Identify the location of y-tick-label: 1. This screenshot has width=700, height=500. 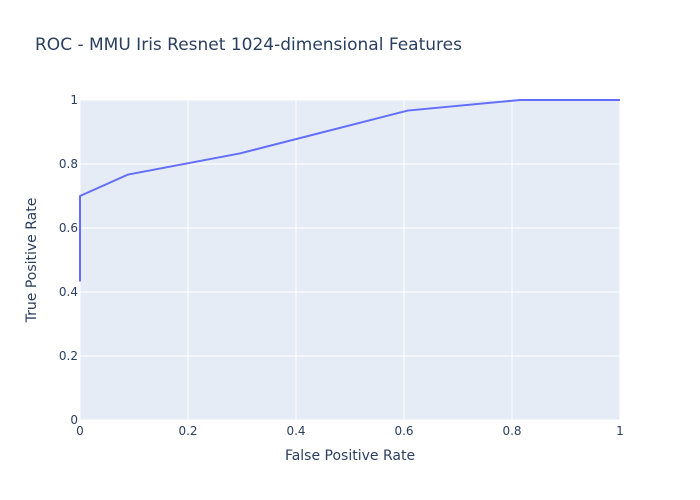
(74, 100).